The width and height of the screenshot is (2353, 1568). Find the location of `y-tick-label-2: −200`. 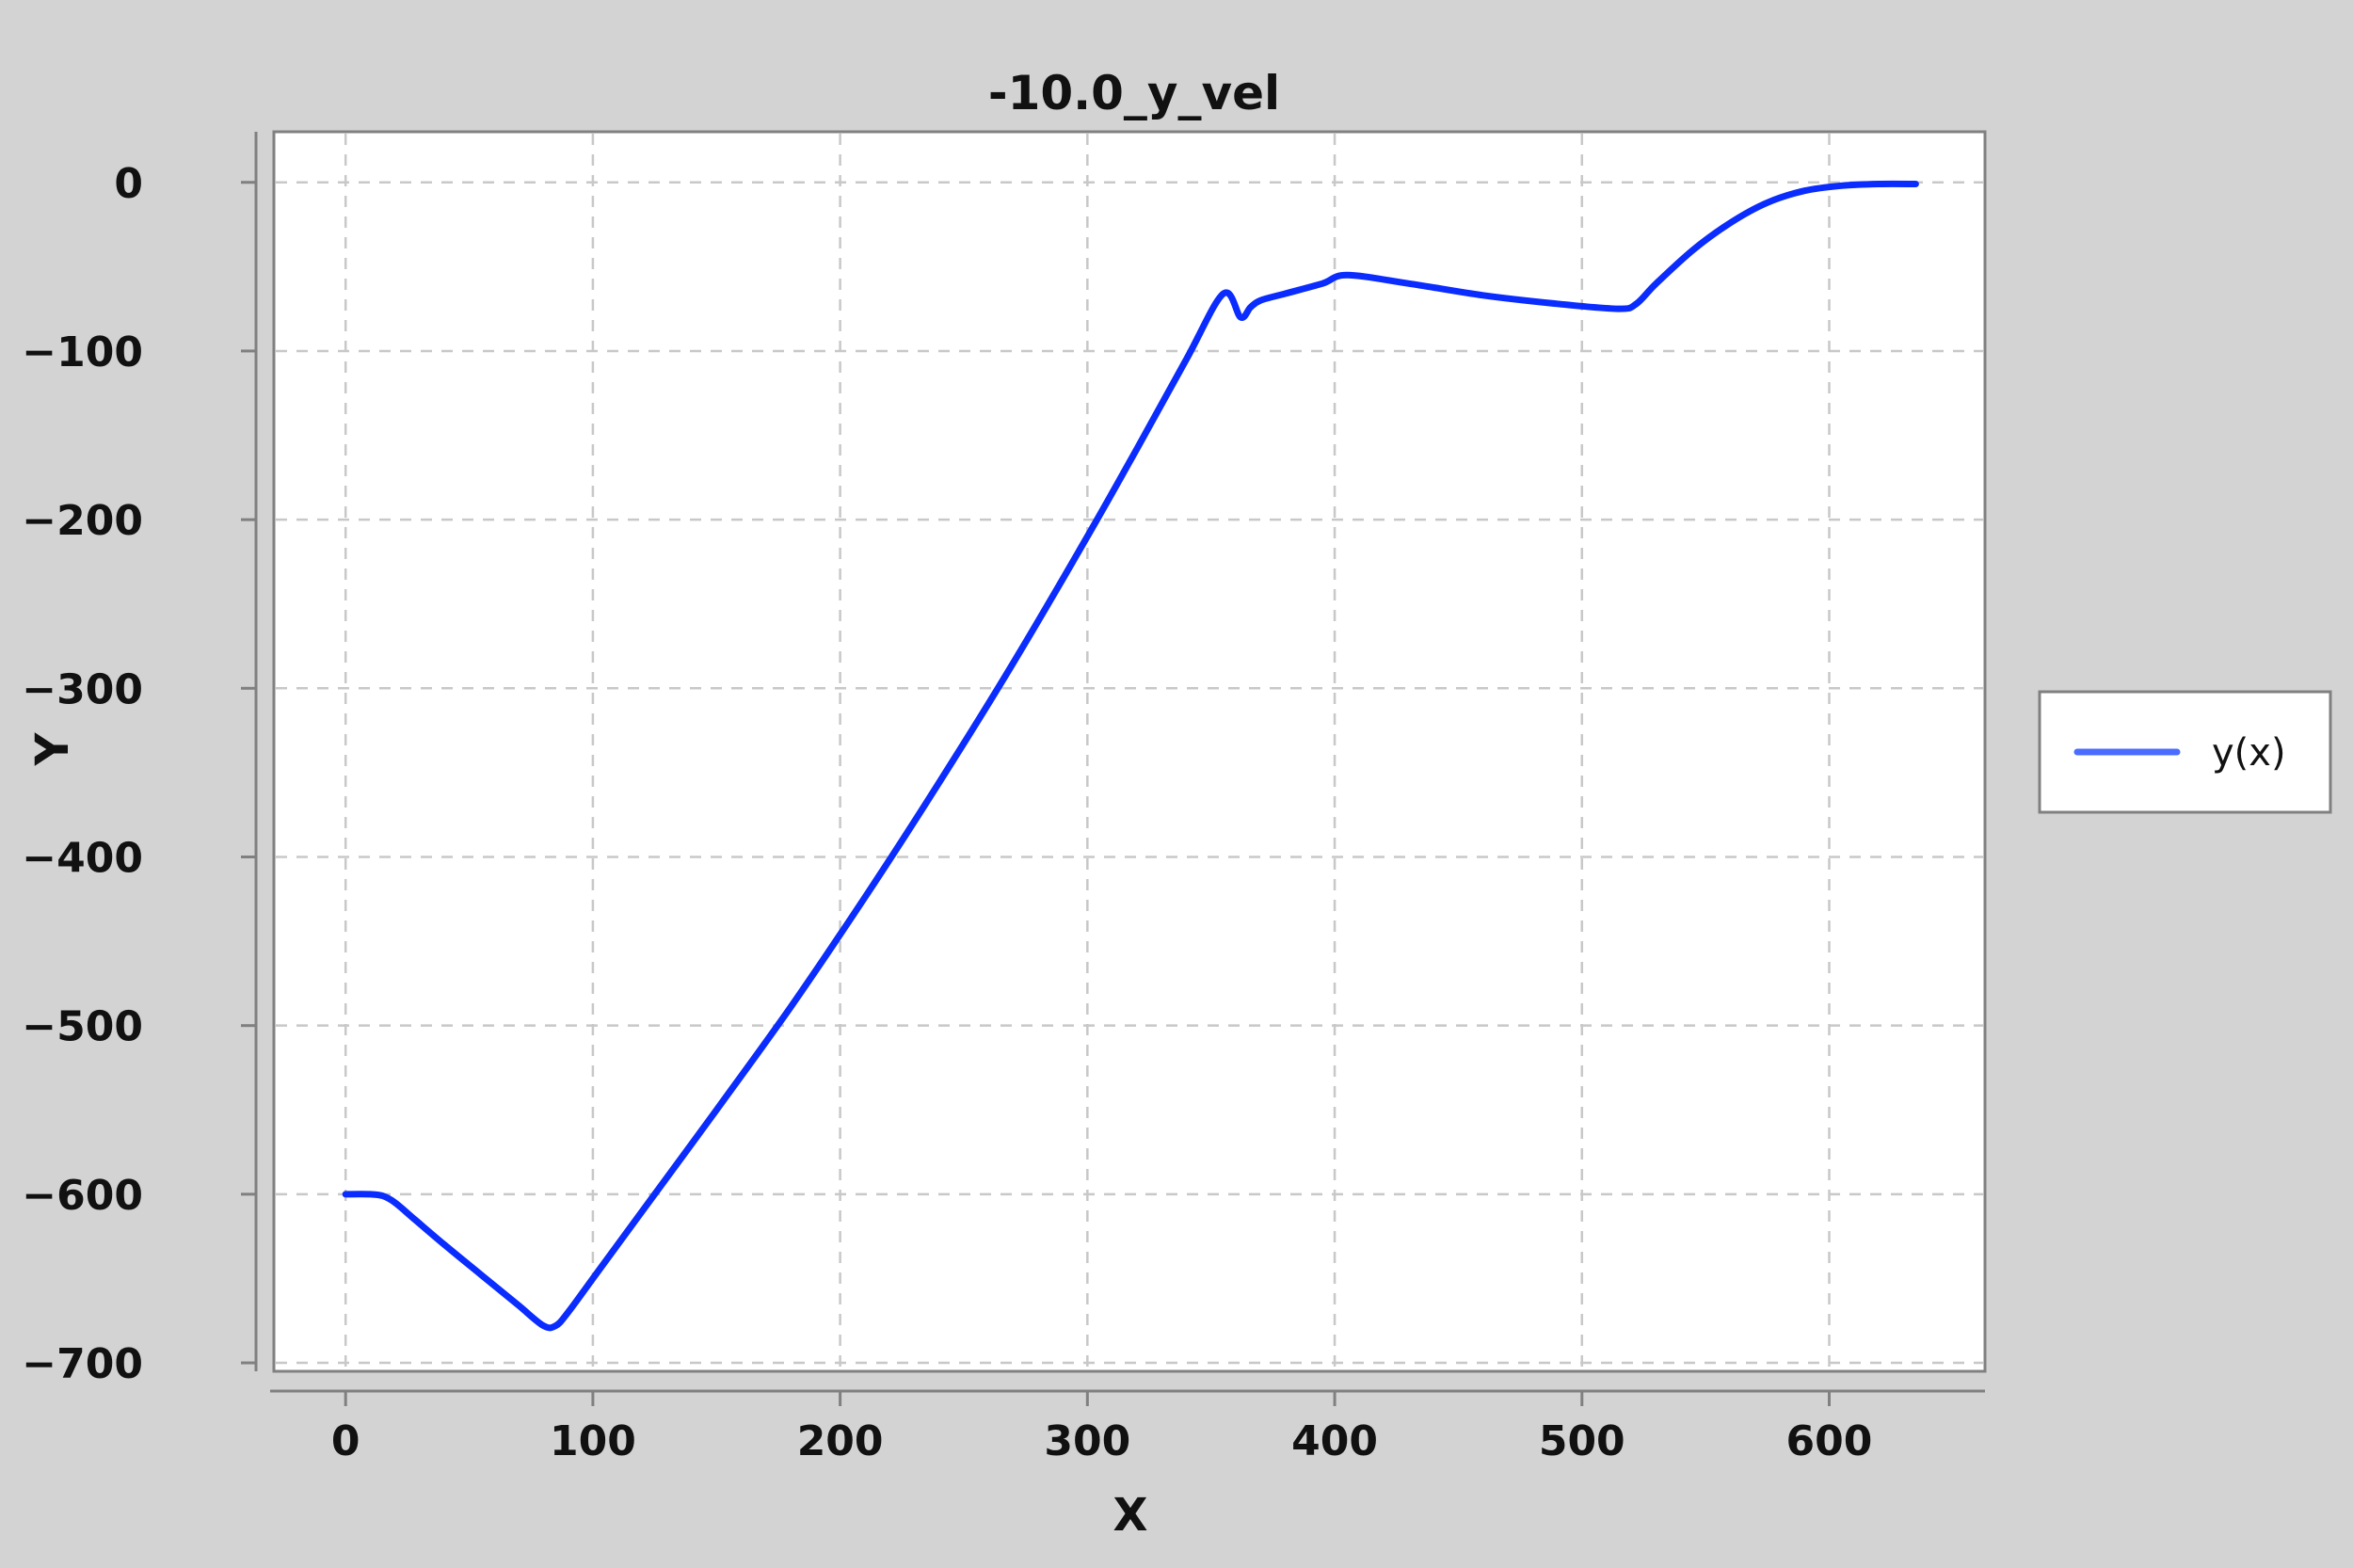

y-tick-label-2: −200 is located at coordinates (83, 521).